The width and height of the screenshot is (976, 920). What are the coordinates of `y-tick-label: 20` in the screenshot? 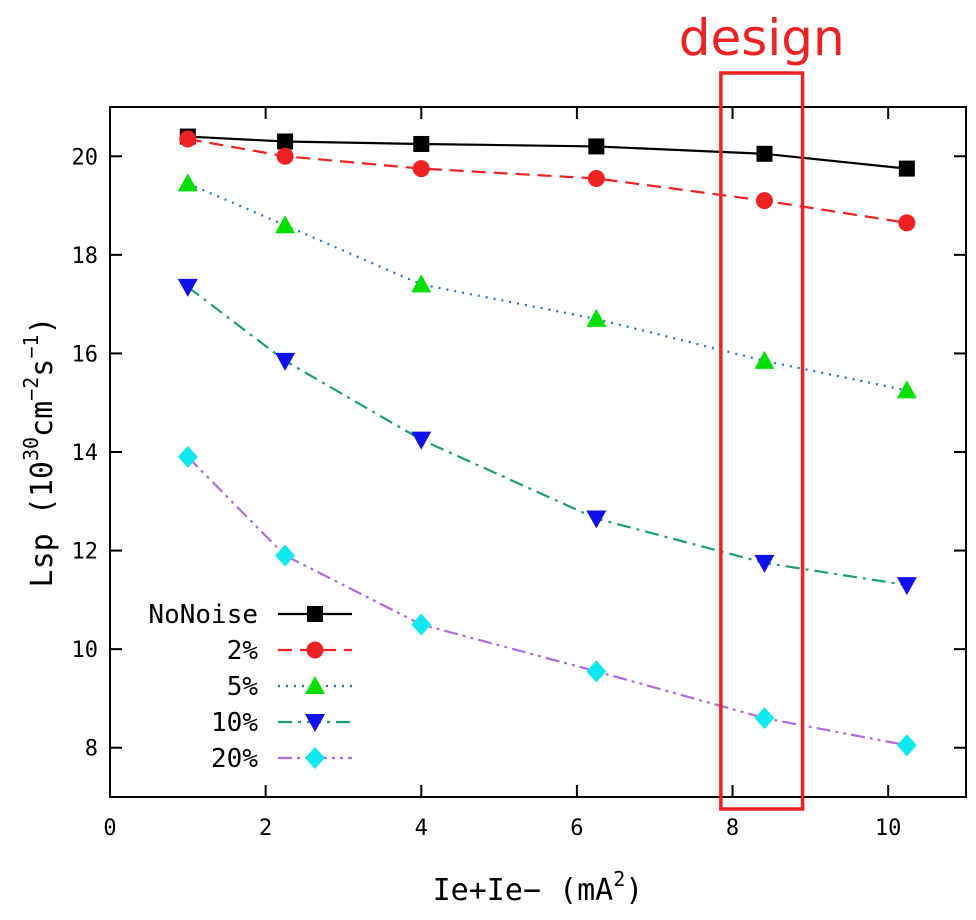 It's located at (85, 157).